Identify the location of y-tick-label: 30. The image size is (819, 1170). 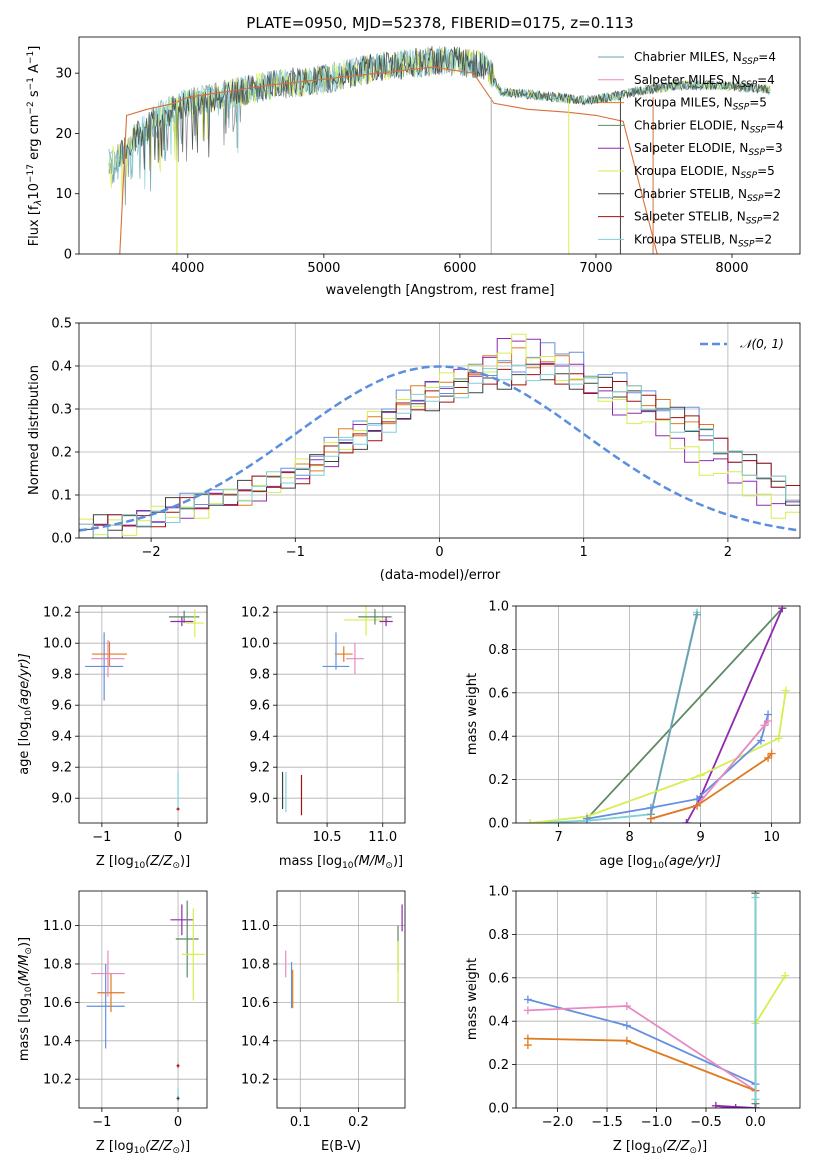
(63, 74).